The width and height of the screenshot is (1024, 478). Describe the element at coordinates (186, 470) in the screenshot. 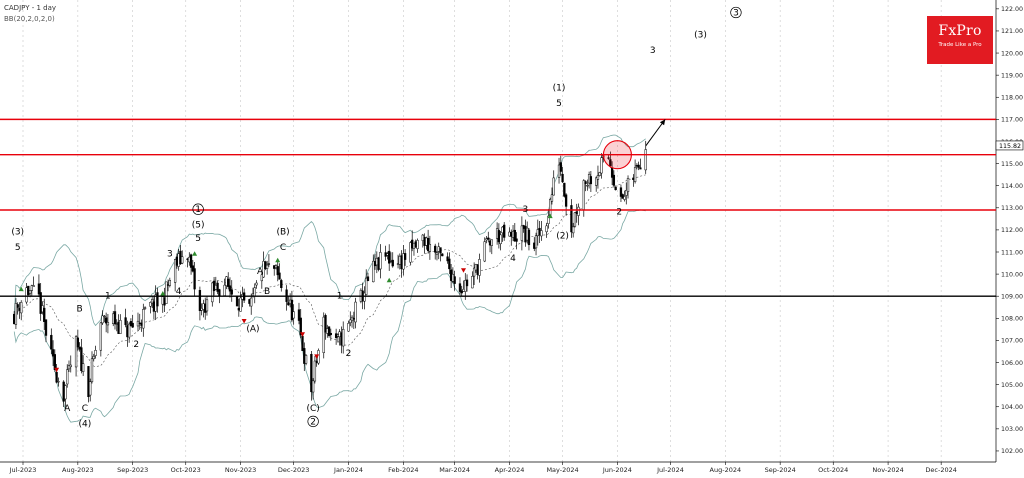

I see `x-tick-label: Oct-2023` at that location.